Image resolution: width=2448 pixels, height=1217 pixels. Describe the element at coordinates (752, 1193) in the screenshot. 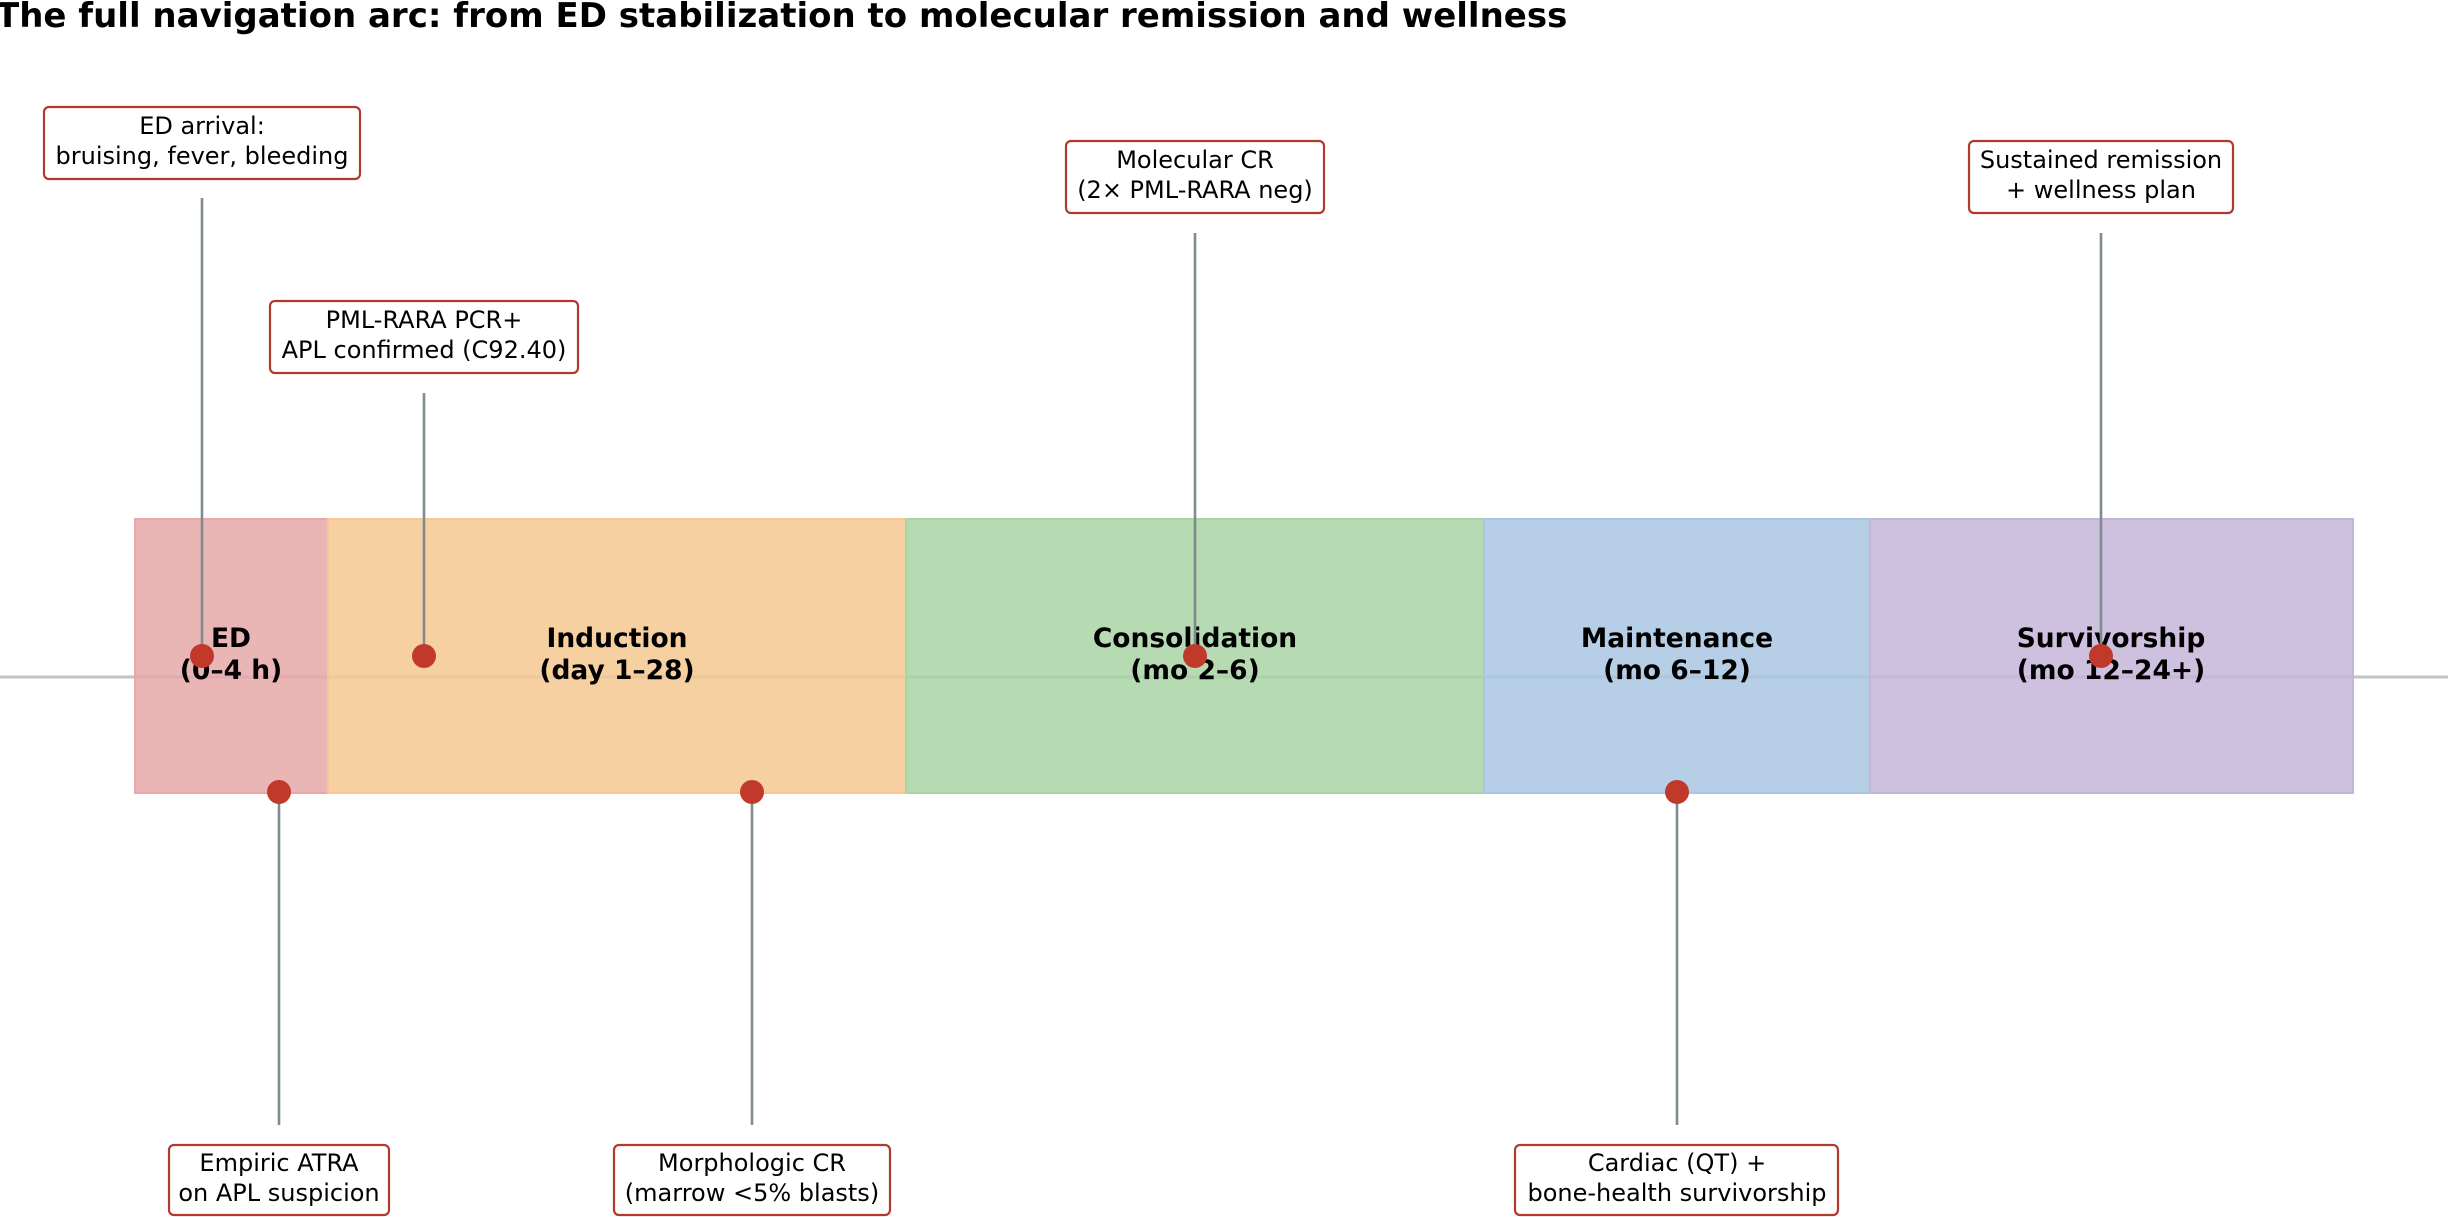

I see `event-label-line2: (marrow <5% blasts)` at that location.